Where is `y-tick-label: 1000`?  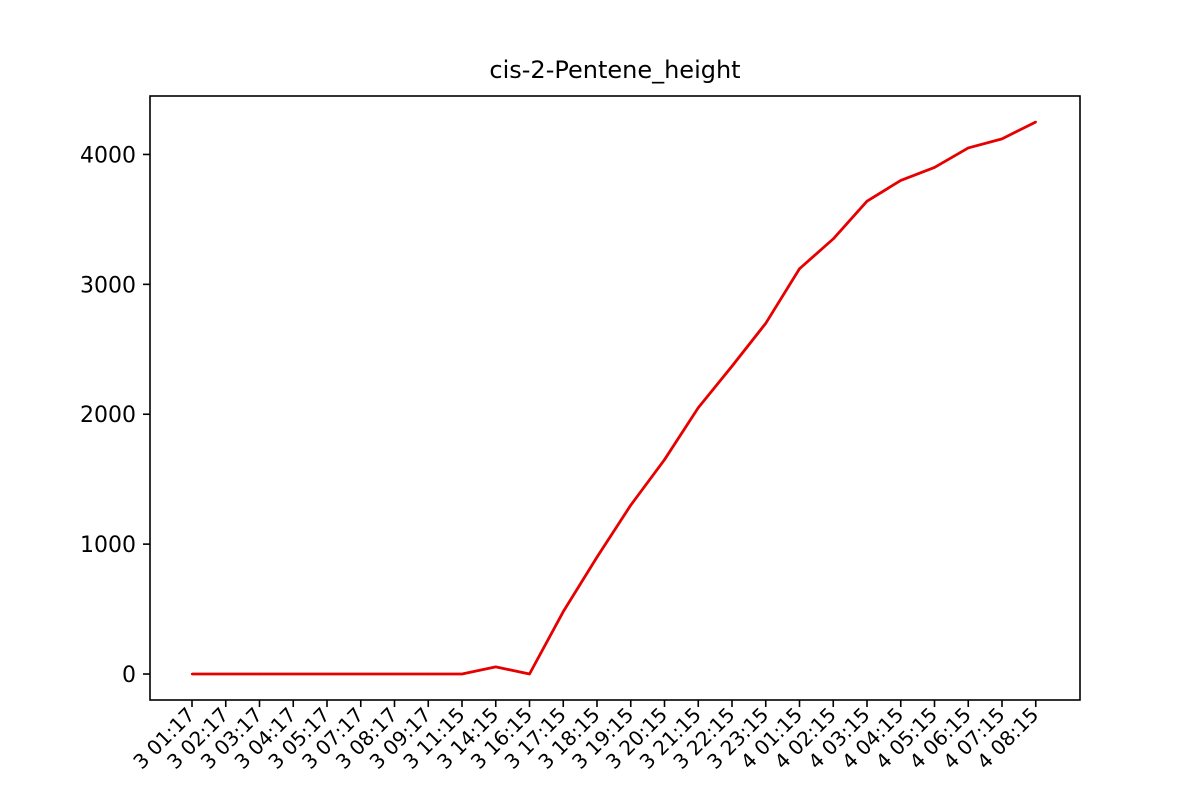
y-tick-label: 1000 is located at coordinates (108, 545).